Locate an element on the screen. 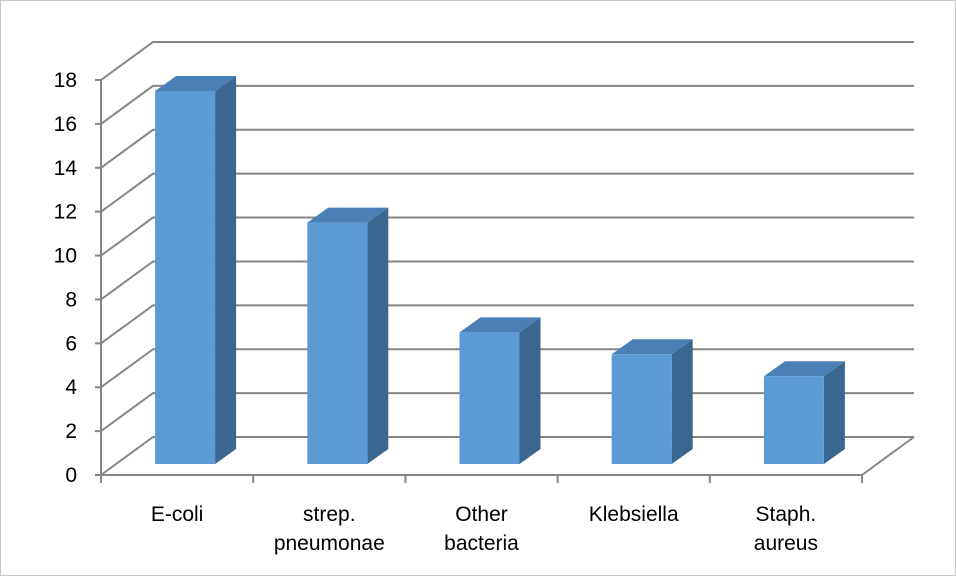  y-axis-tick-labels: 0 2 4 6 8 10 12 14 16 18 is located at coordinates (66, 278).